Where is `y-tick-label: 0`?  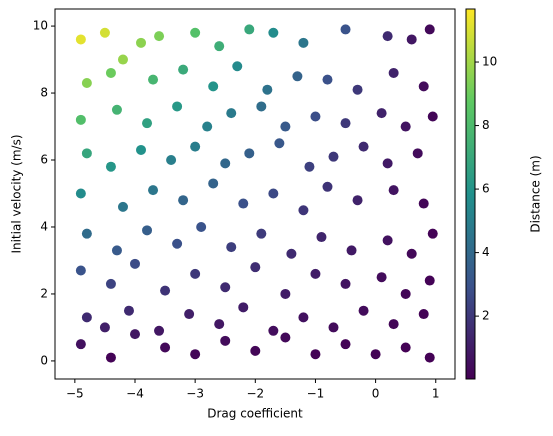
y-tick-label: 0 is located at coordinates (44, 360).